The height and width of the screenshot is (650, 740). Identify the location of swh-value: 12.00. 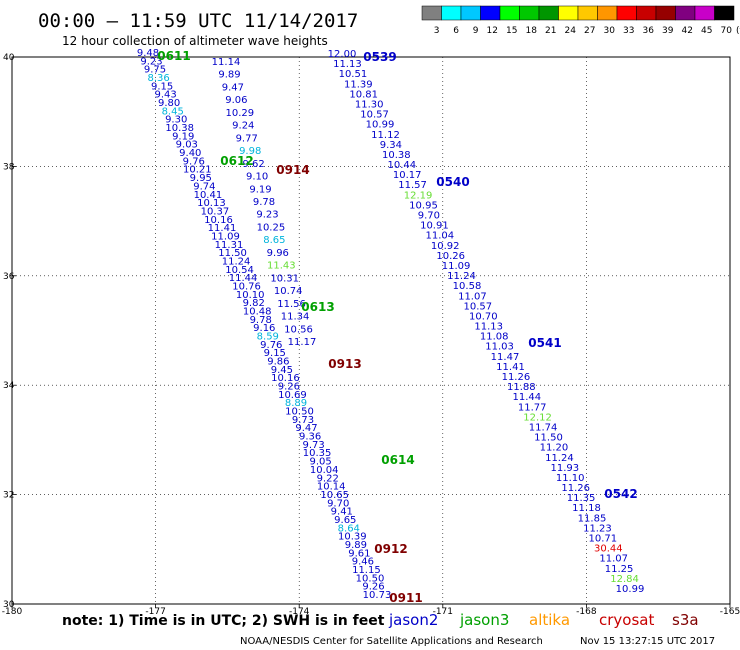
(342, 54).